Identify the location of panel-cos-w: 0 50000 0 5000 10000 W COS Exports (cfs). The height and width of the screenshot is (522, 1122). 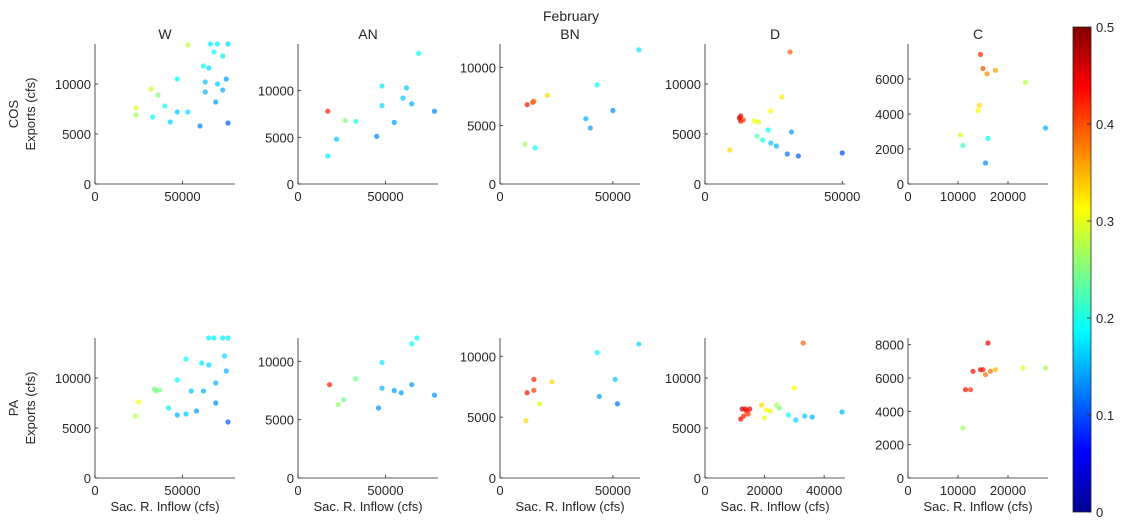
(120, 115).